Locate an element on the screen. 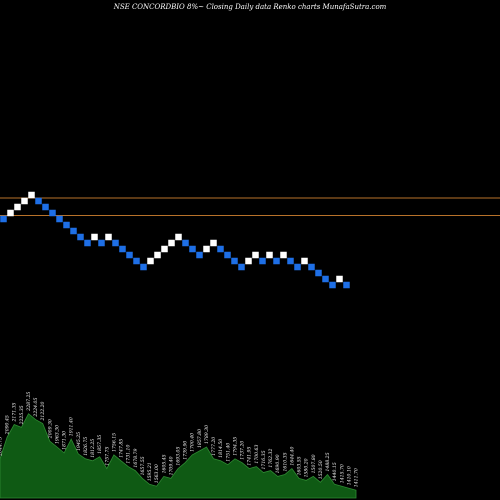  volume-label: 1610.35 is located at coordinates (285, 461).